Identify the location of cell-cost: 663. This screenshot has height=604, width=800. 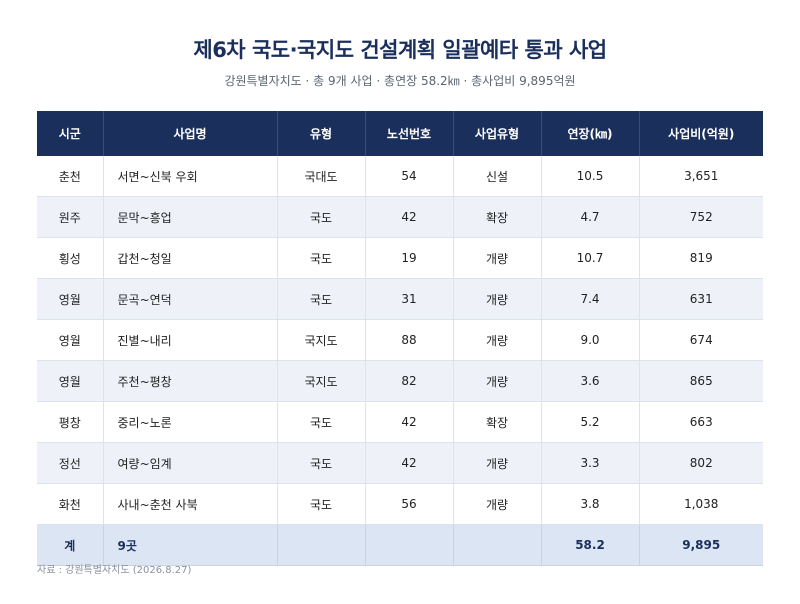
(700, 422).